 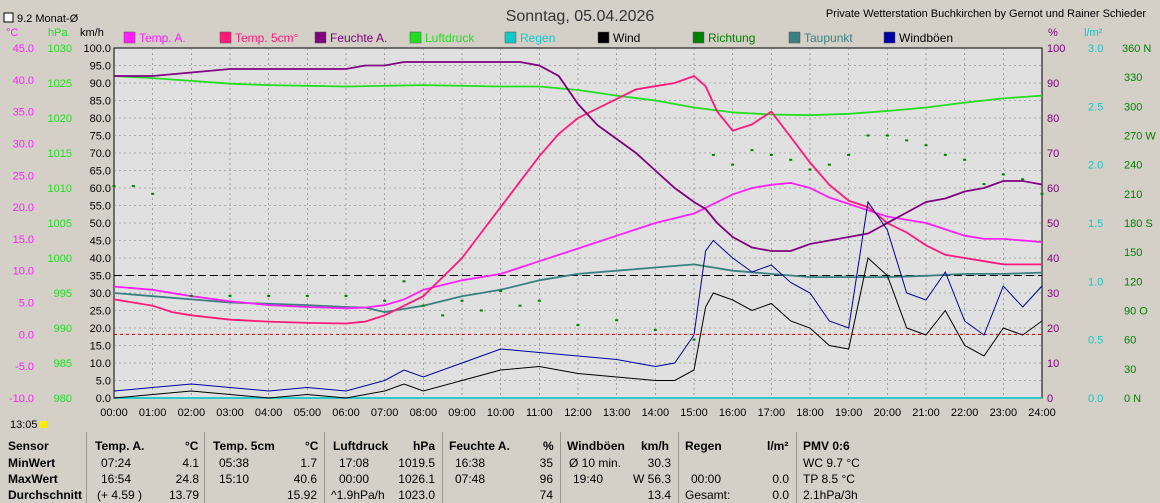 What do you see at coordinates (978, 467) in the screenshot?
I see `stats-col-pmv: PMV 0:6 WC 9.7 °C TP 8.5 °C 2.1hPa/3h` at bounding box center [978, 467].